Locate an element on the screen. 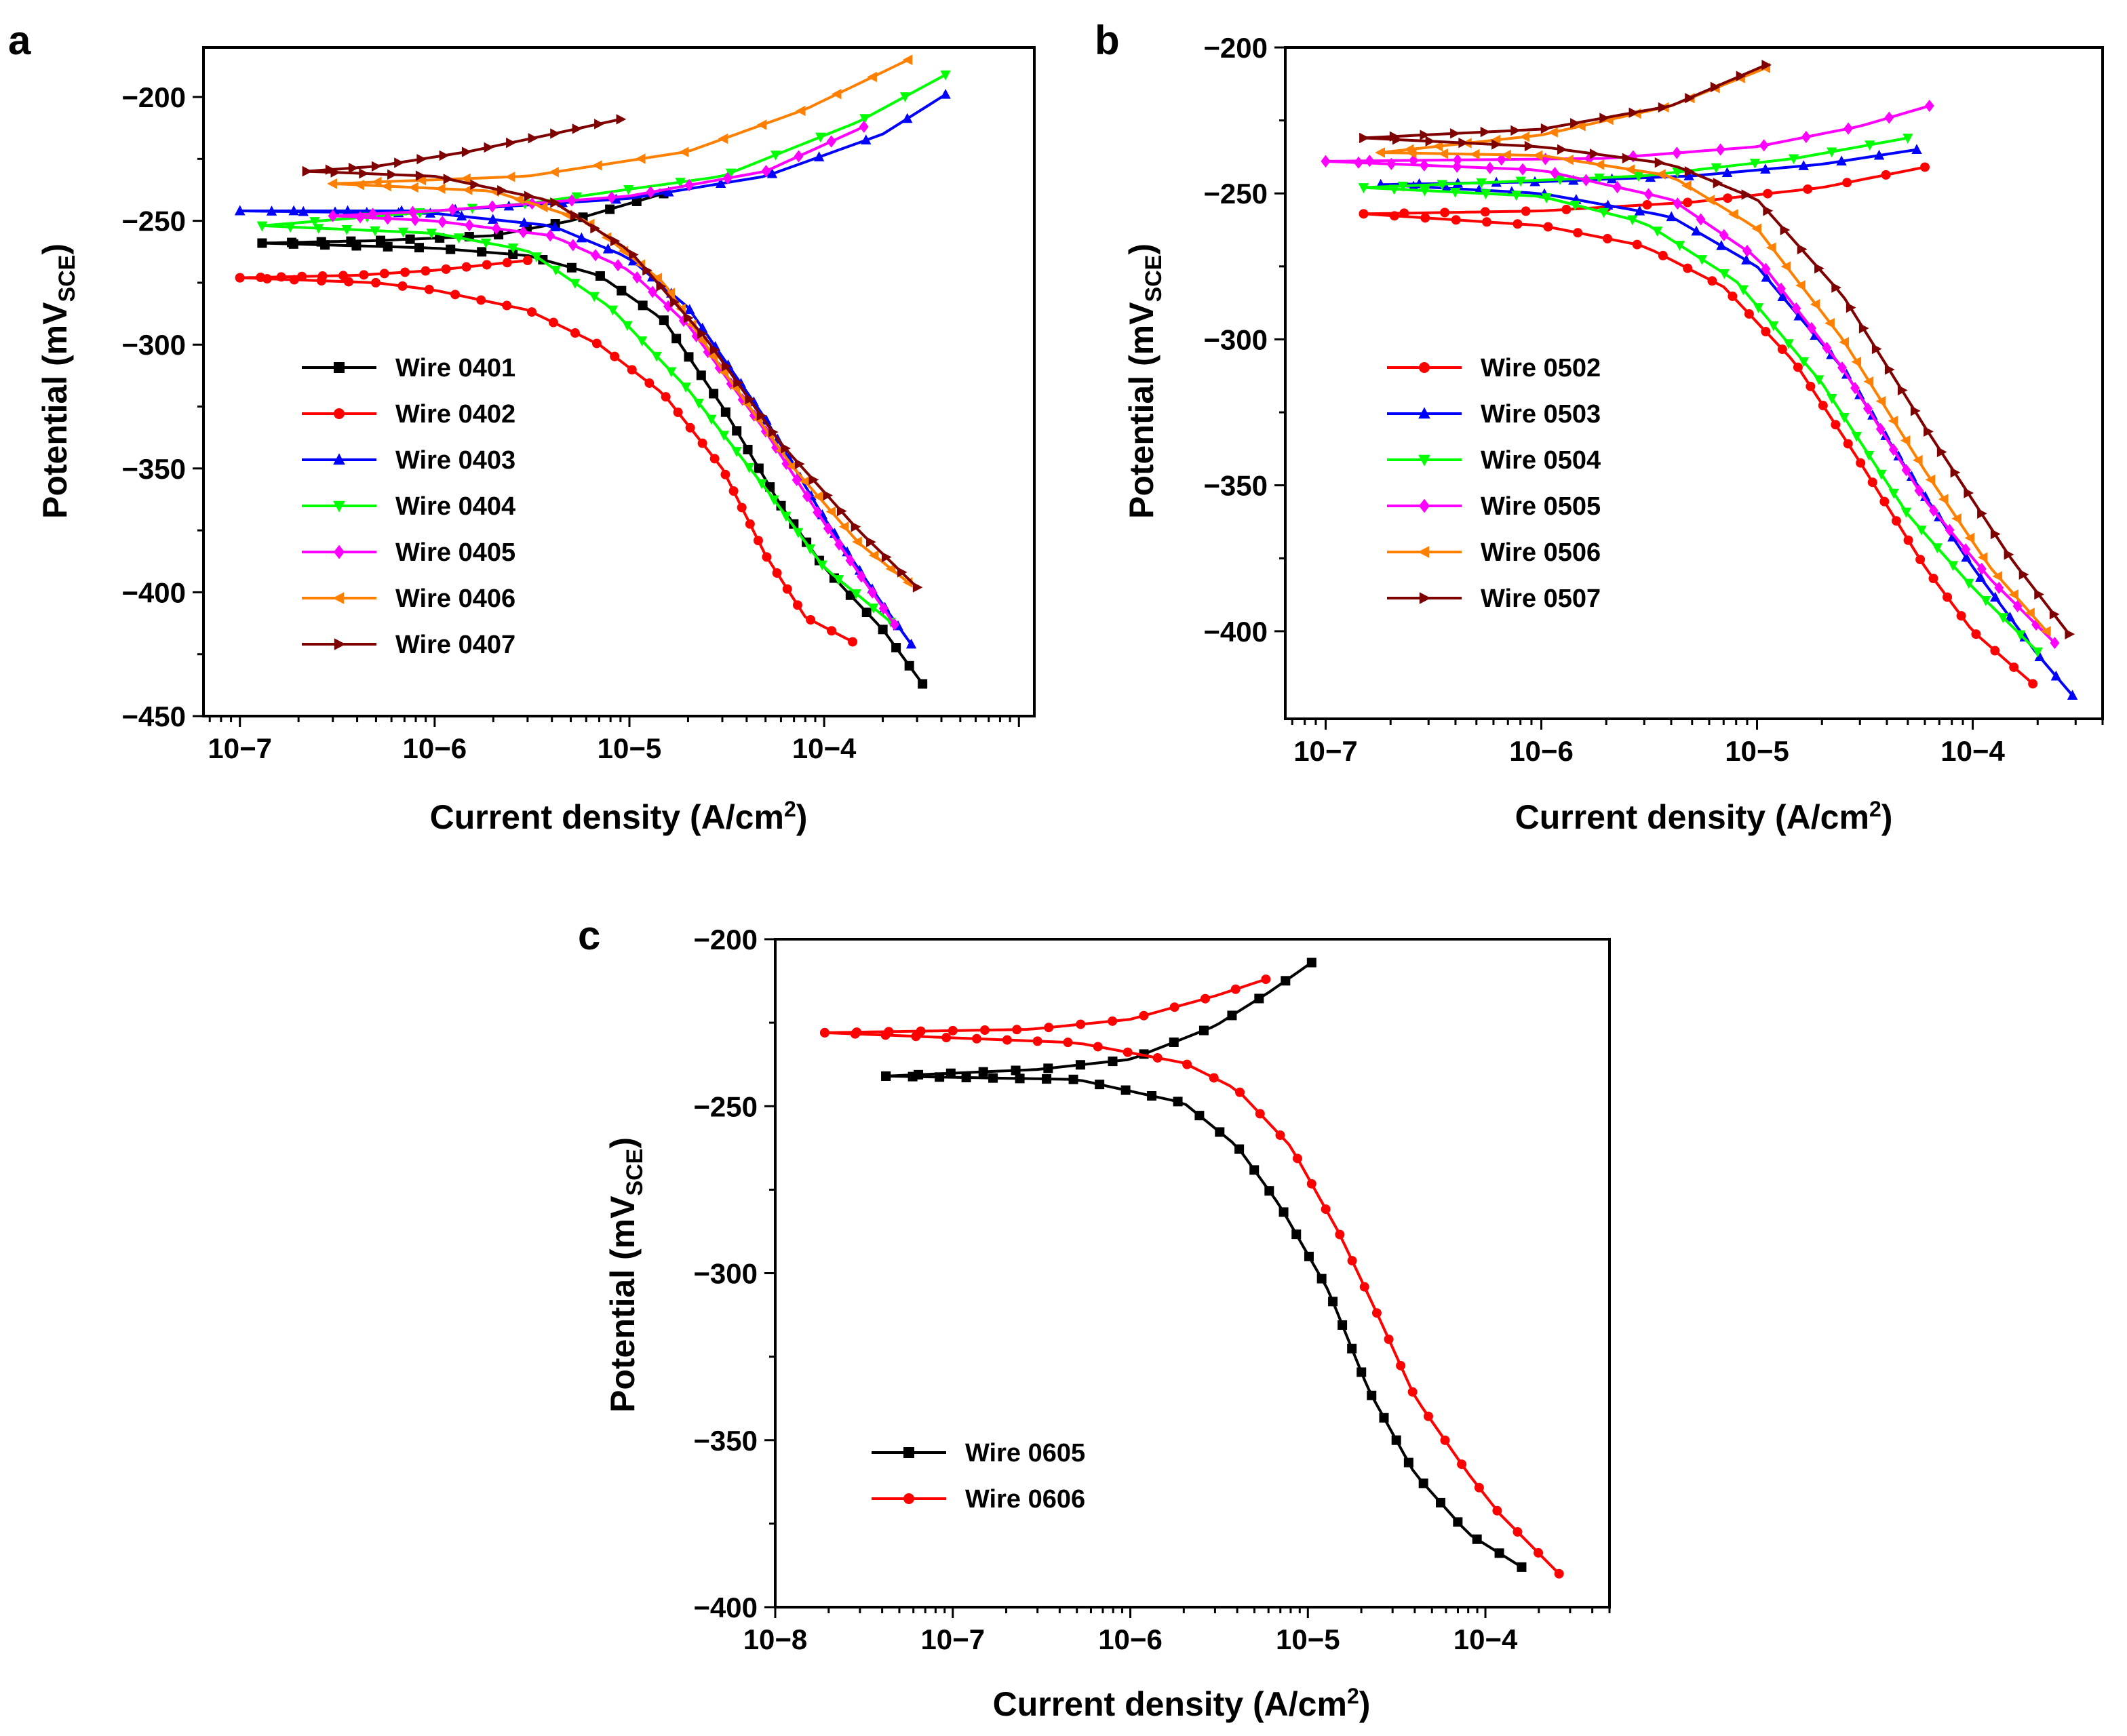 This screenshot has height=1736, width=2127. panel-c-legend-wire-0606-swatch-marker is located at coordinates (908, 1498).